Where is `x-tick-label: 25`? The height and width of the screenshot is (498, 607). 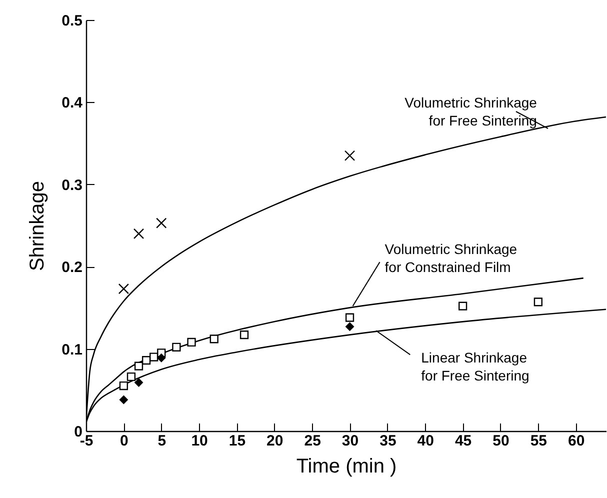
x-tick-label: 25 is located at coordinates (312, 441).